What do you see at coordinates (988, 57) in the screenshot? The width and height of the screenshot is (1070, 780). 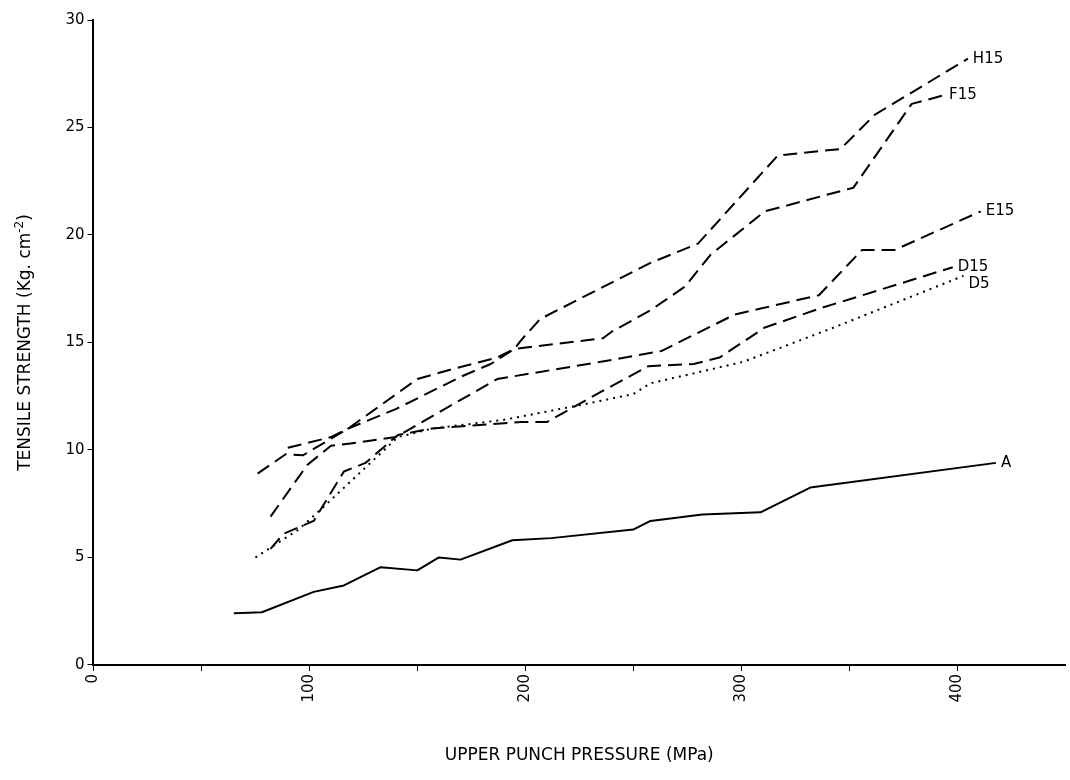 I see `series-label: H15` at bounding box center [988, 57].